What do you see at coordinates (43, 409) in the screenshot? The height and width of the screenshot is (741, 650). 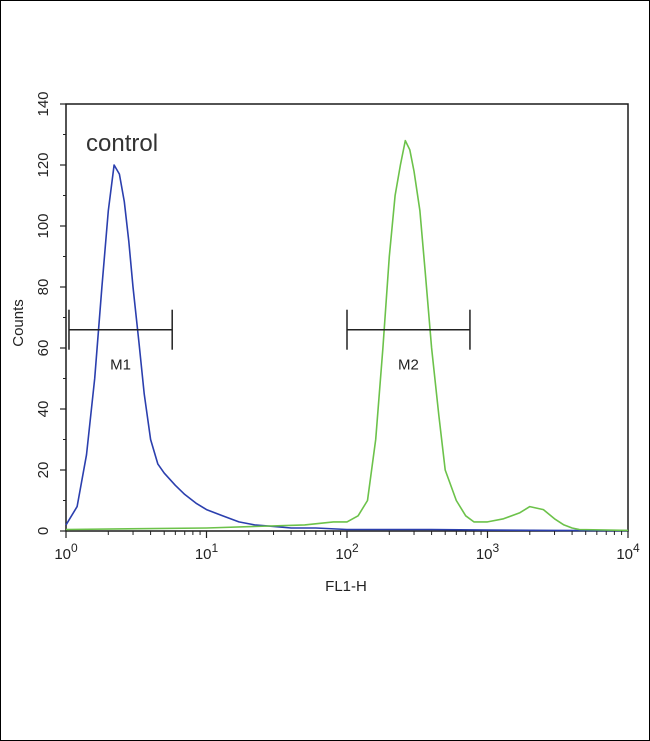 I see `y-tick-label: 40` at bounding box center [43, 409].